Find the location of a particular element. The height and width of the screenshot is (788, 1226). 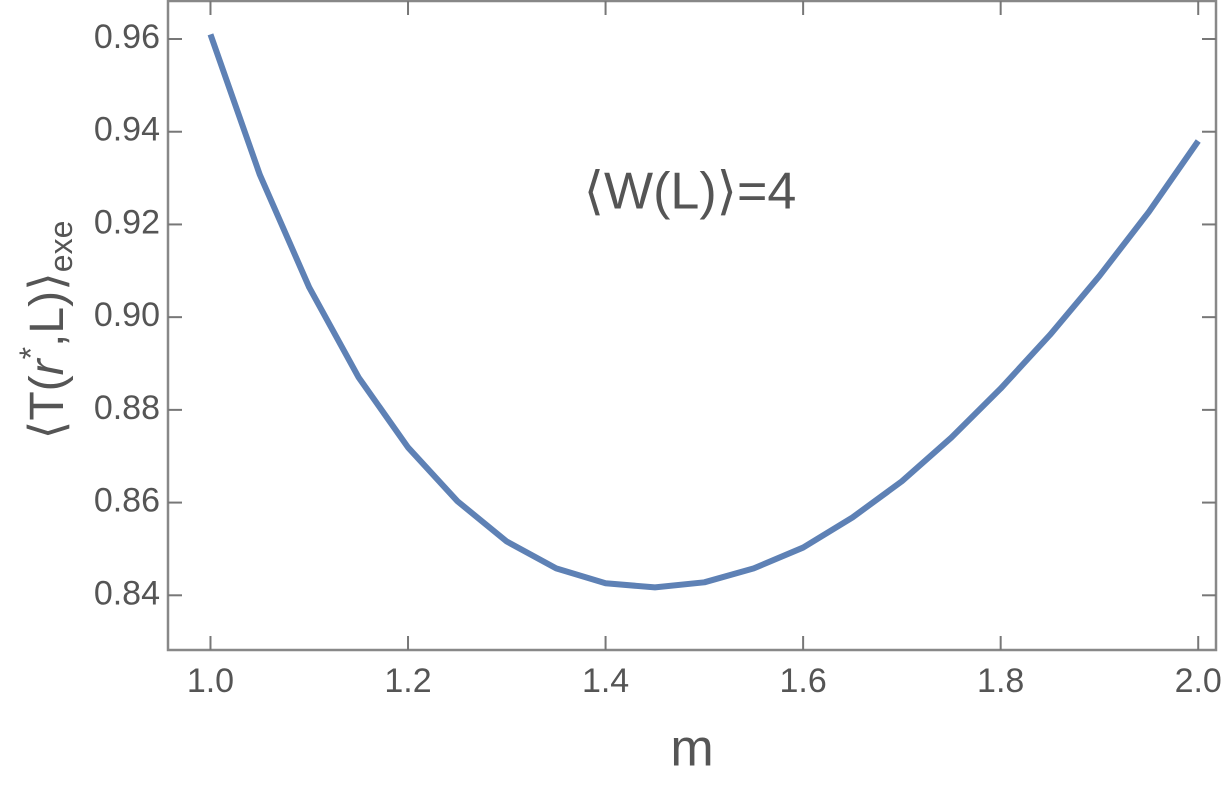

x-tick-label: 1.4 is located at coordinates (605, 681).